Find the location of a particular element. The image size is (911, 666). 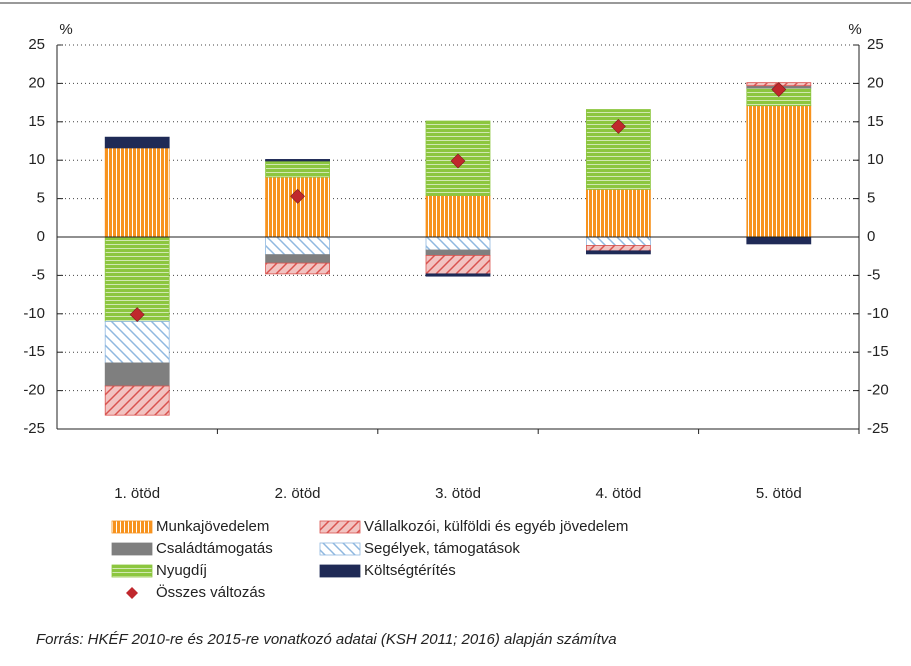

y-tick-label: 10 is located at coordinates (36, 159).